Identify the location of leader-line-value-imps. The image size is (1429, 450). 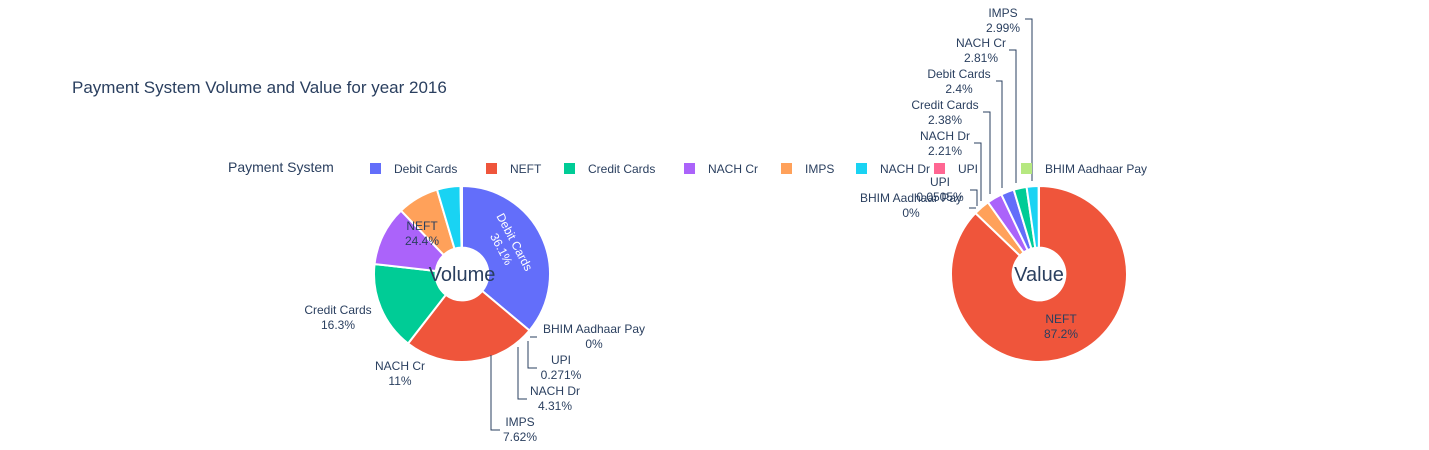
(1029, 99).